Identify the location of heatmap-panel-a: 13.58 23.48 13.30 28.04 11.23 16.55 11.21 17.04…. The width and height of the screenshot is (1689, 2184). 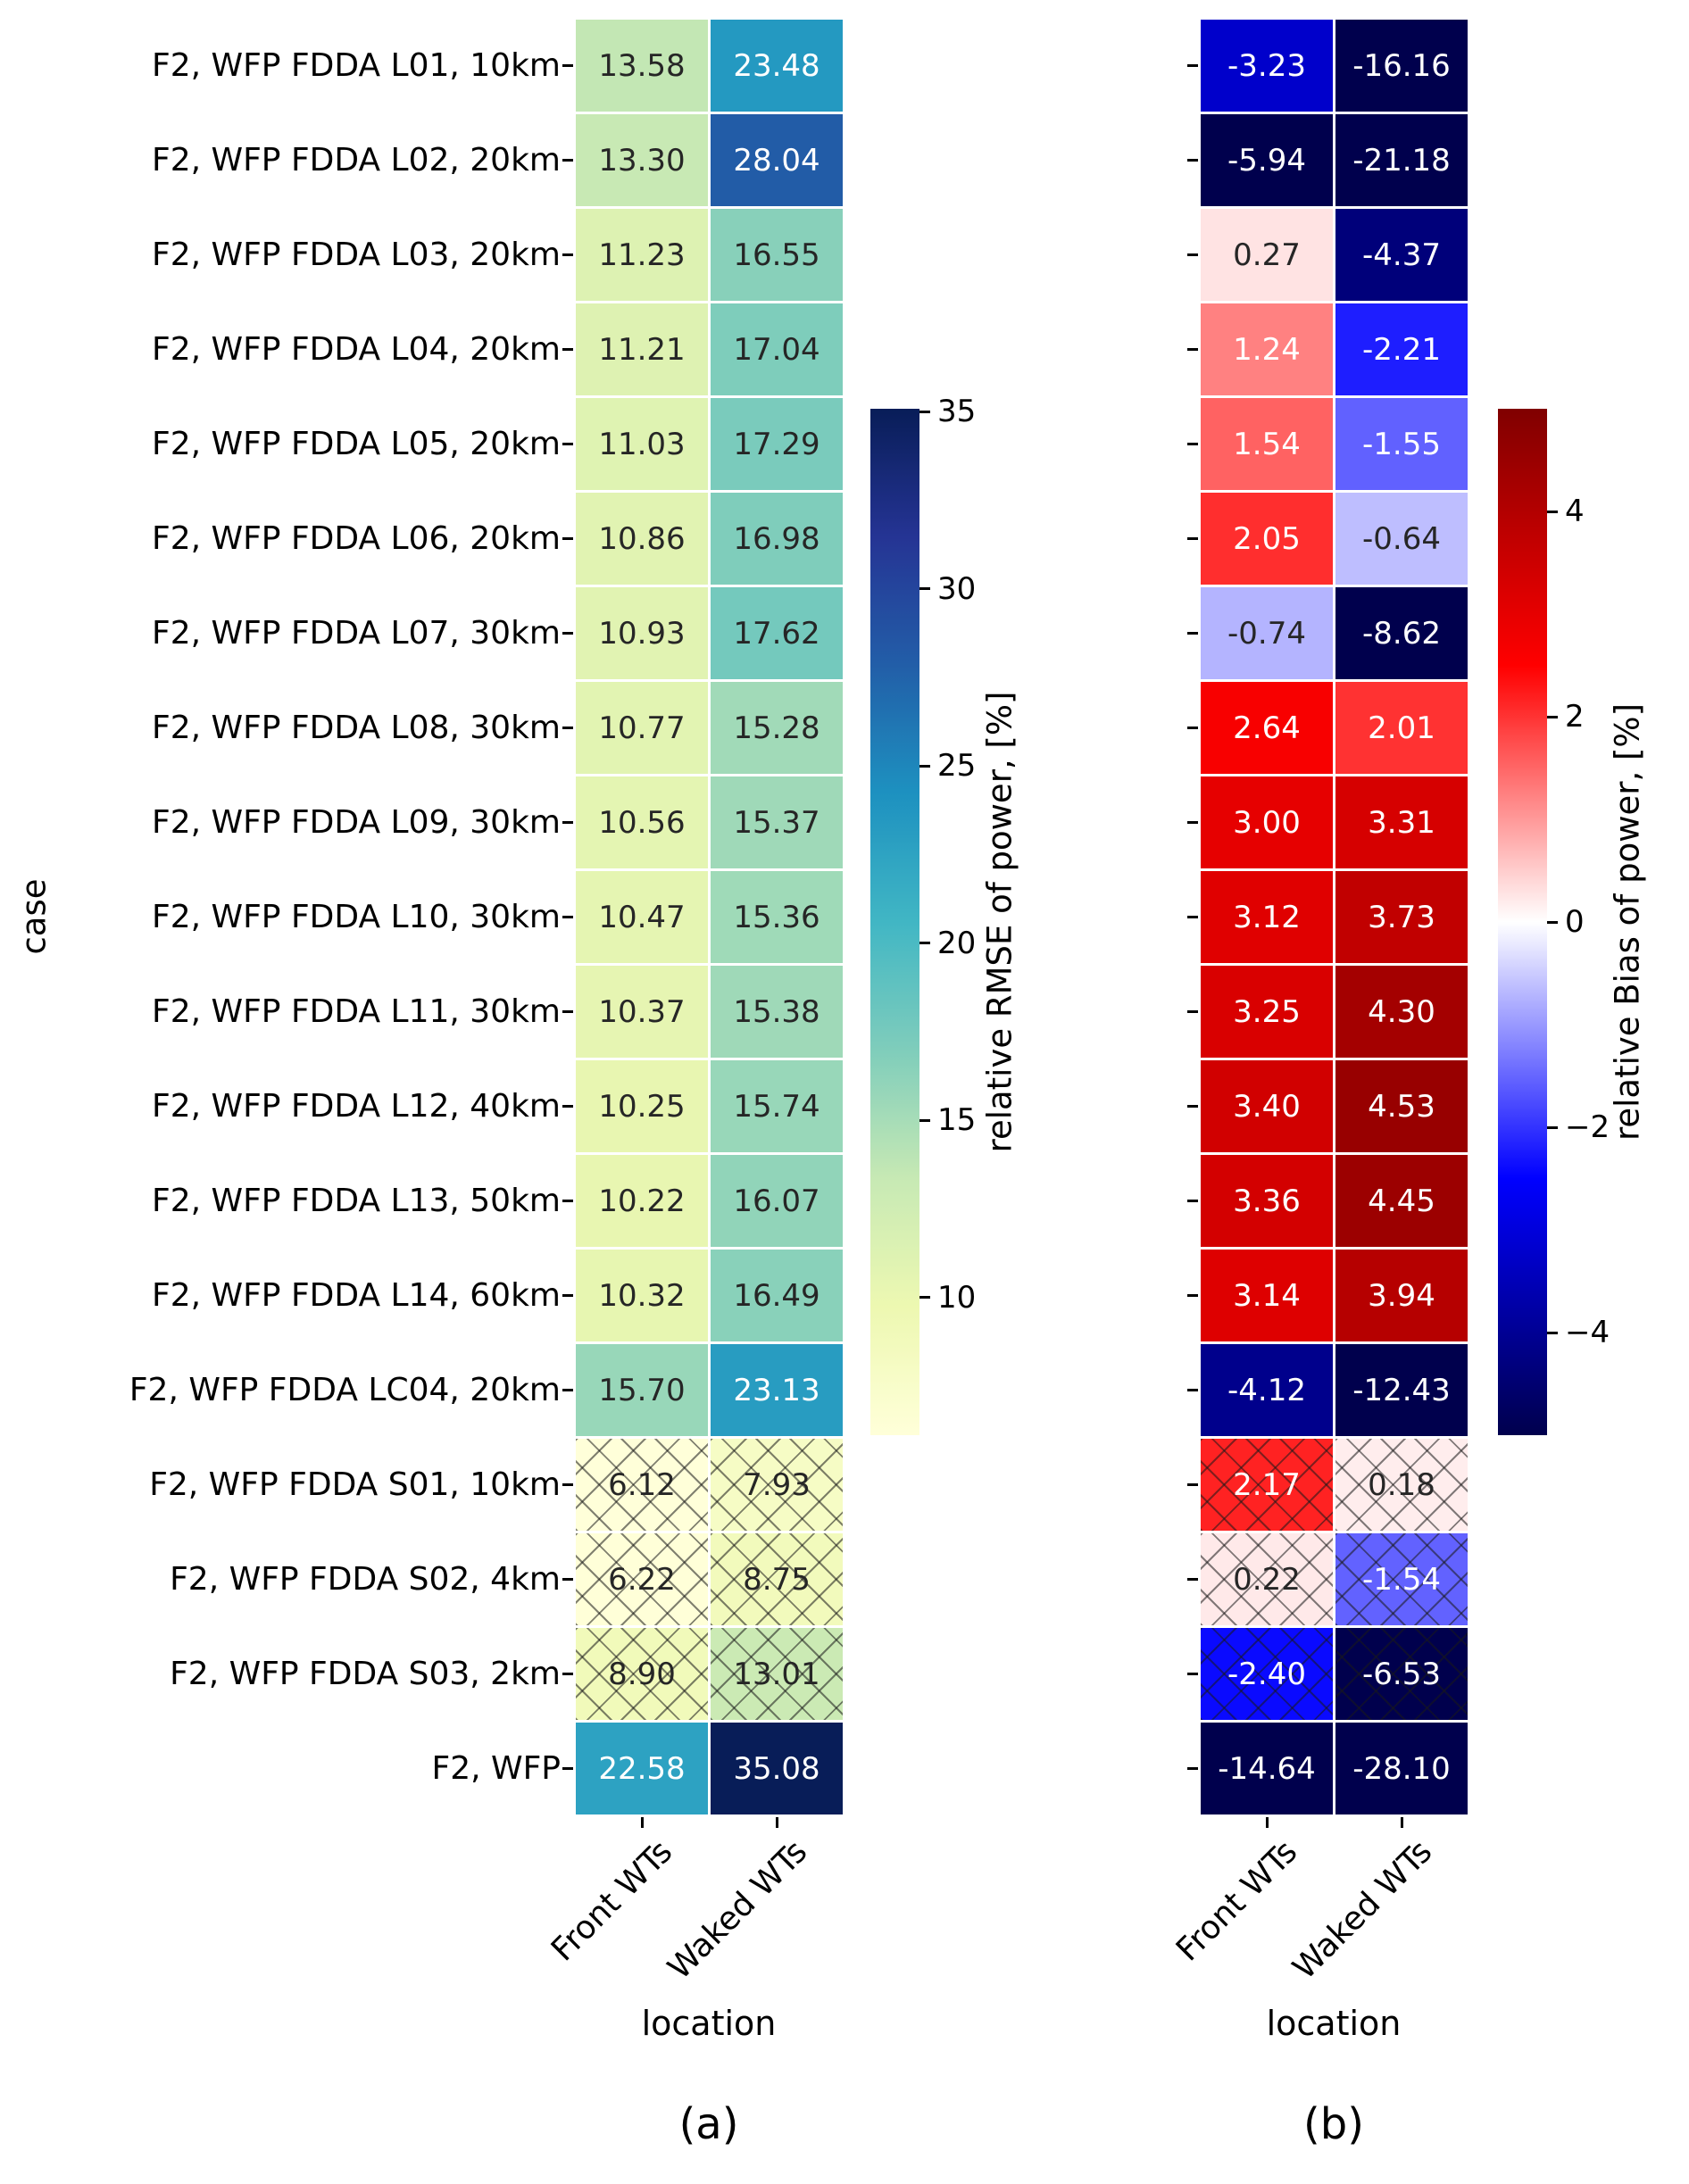
(709, 917).